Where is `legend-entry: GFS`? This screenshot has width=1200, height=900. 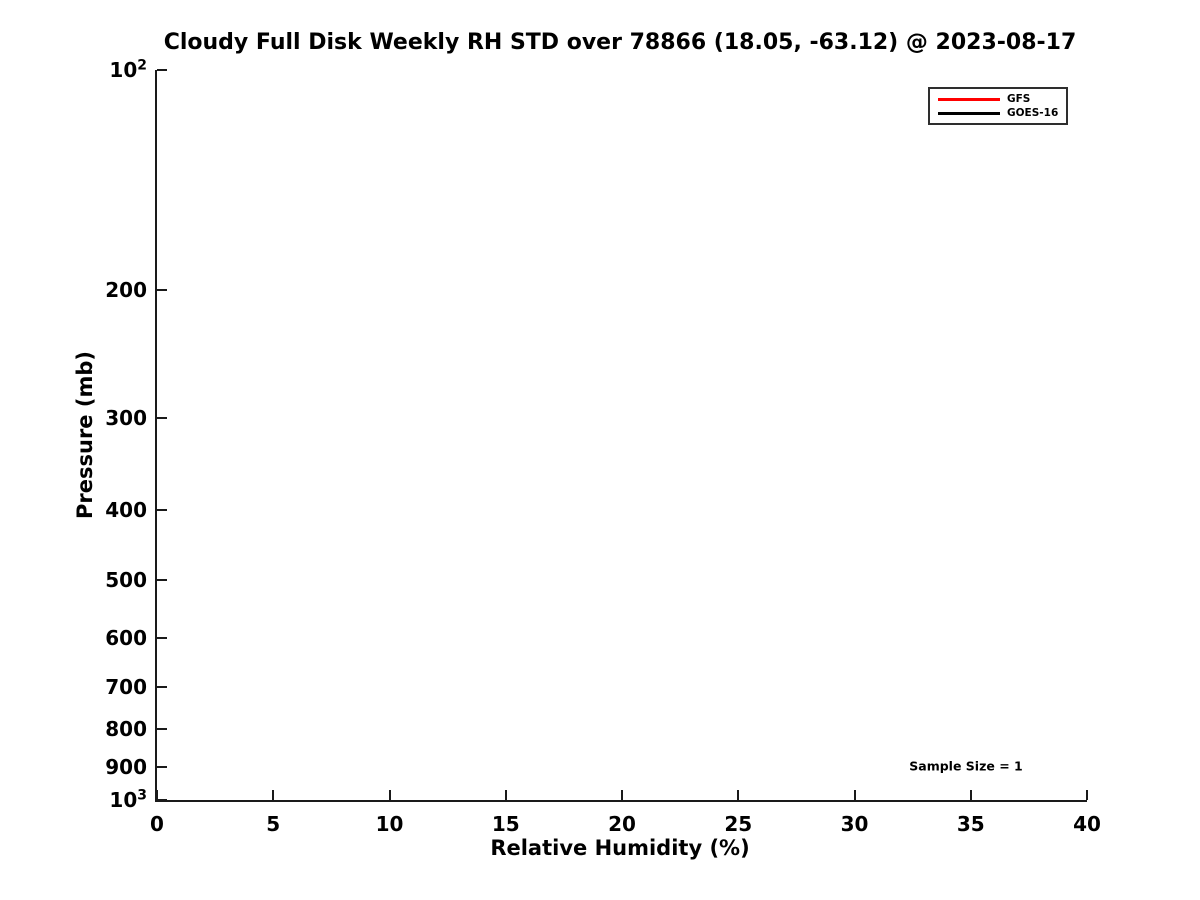 legend-entry: GFS is located at coordinates (999, 99).